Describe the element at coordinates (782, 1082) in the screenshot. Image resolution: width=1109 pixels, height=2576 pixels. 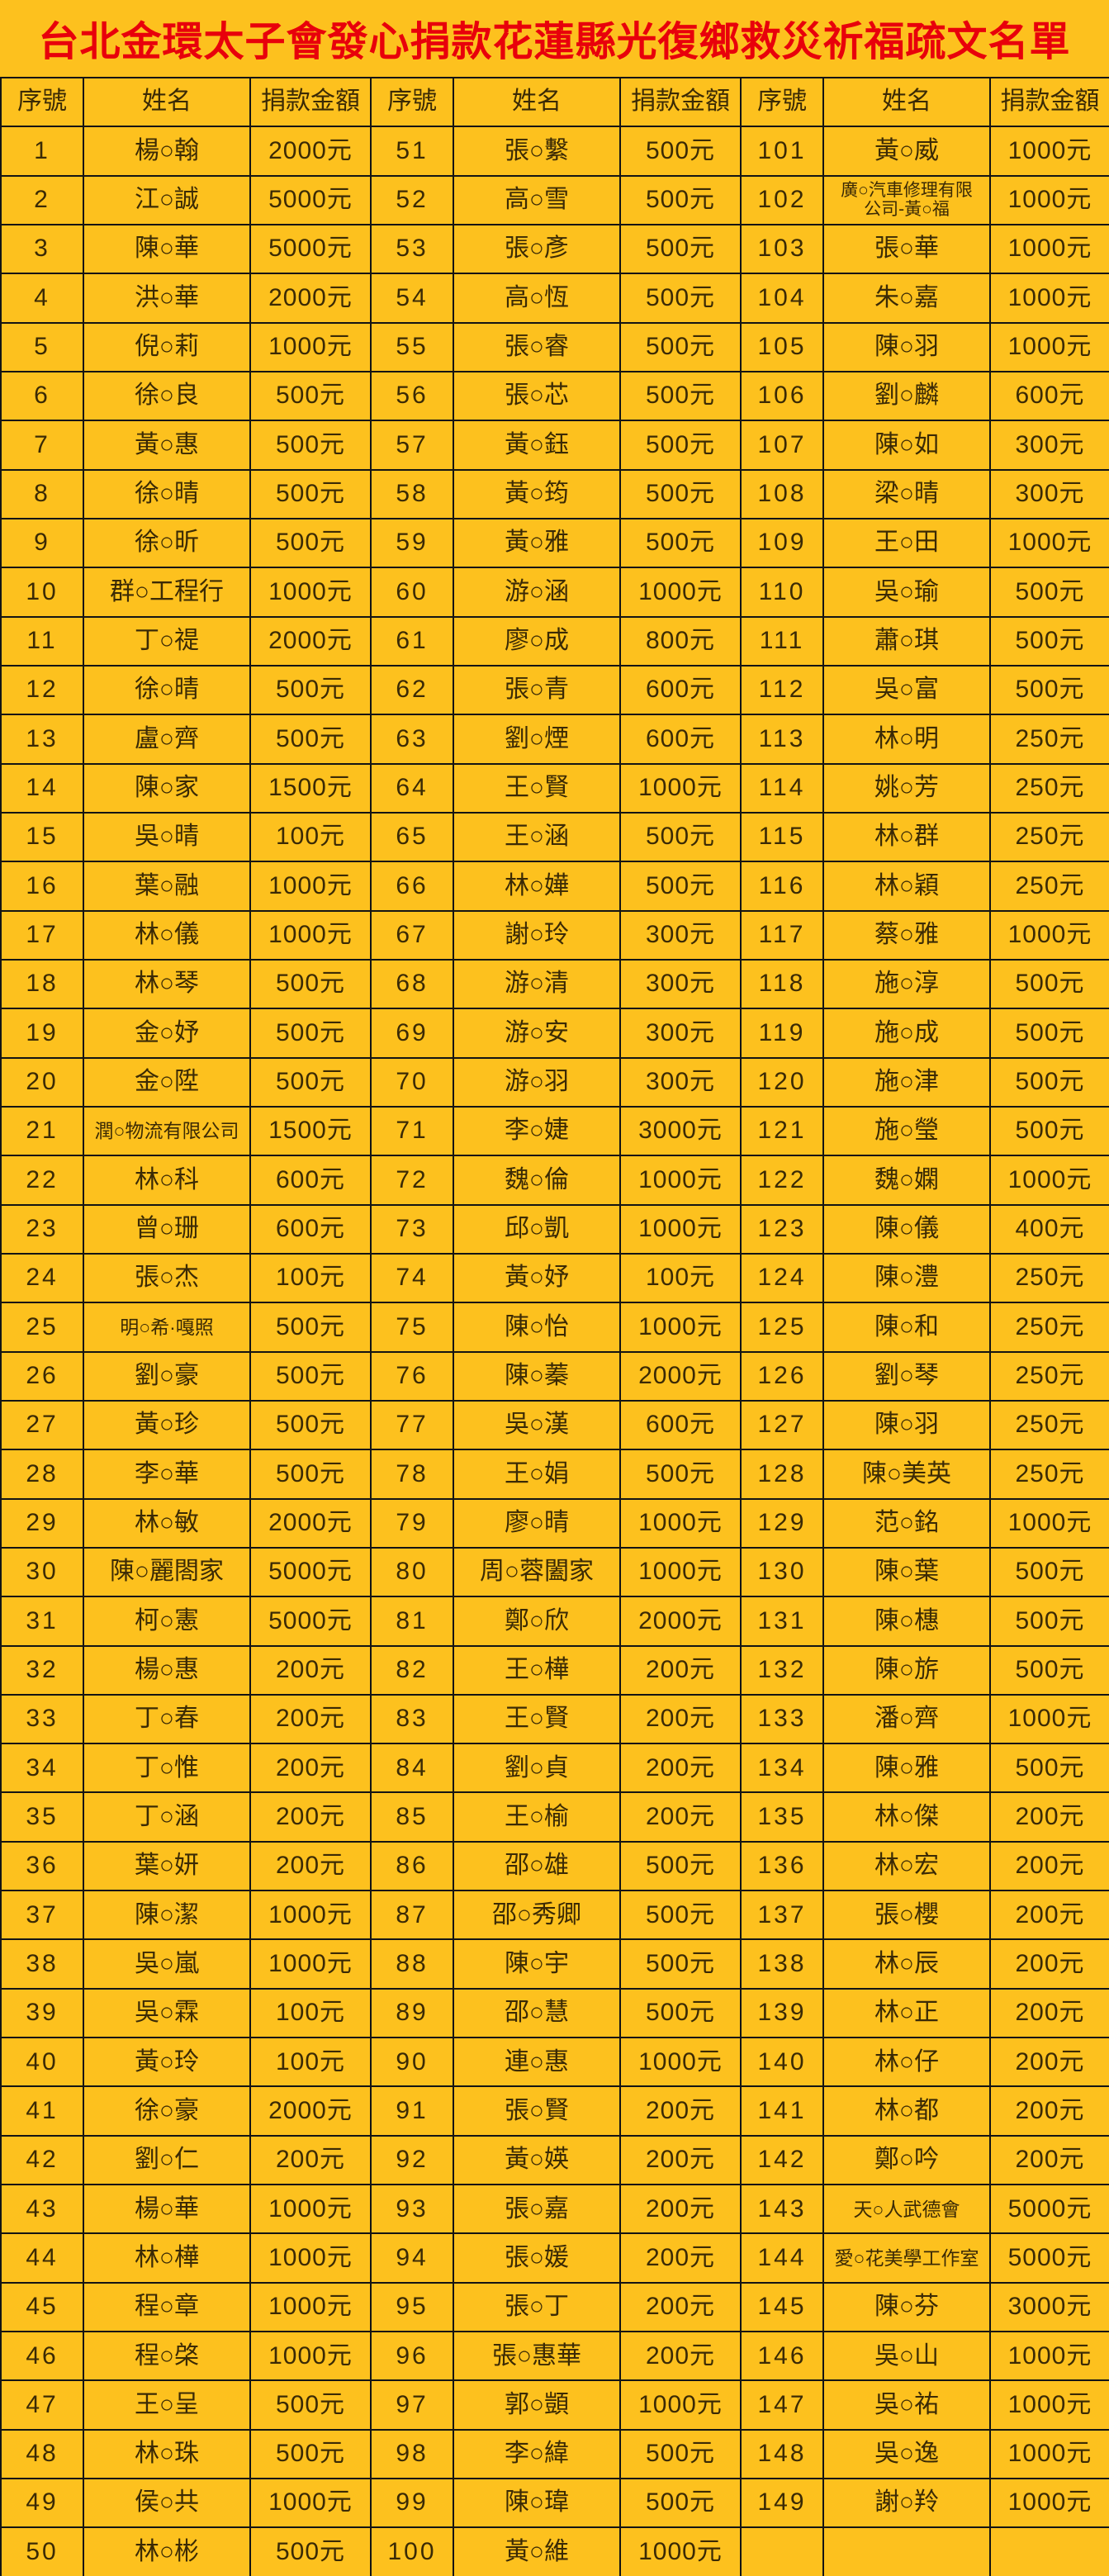
I see `donor-no: 120` at that location.